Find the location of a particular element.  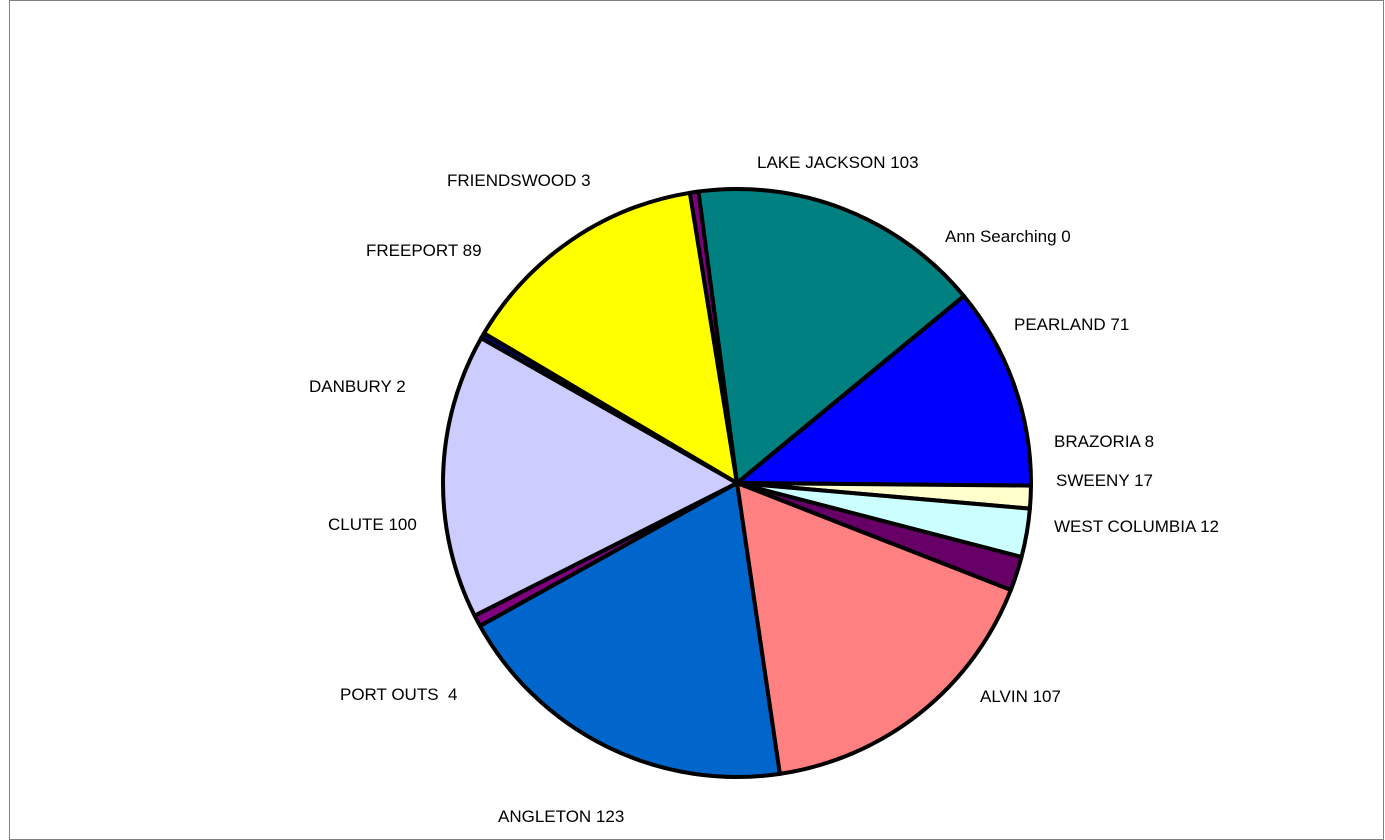

slice-label-friendswood: FRIENDSWOOD 3 is located at coordinates (519, 180).